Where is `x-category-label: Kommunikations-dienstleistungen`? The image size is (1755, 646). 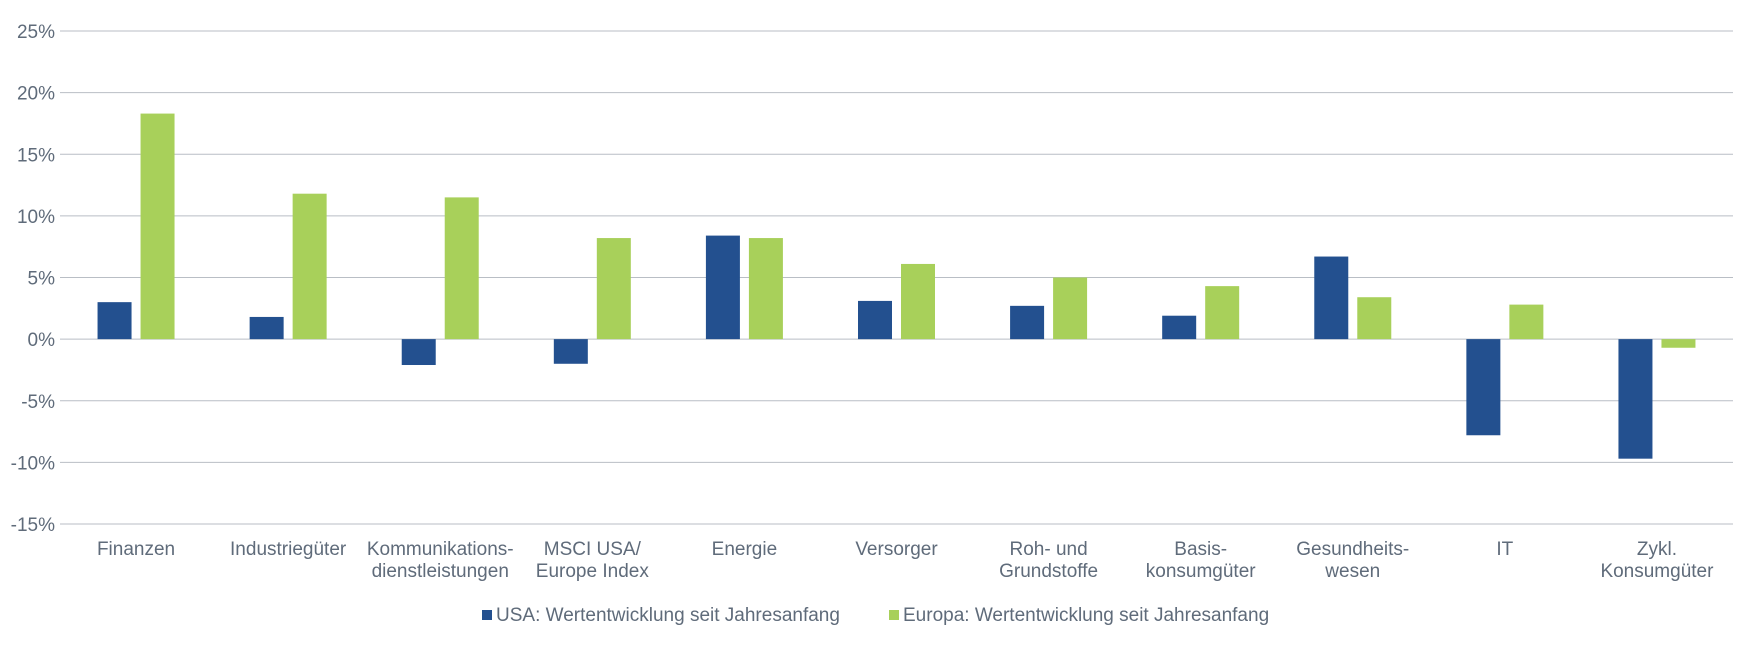
x-category-label: Kommunikations-dienstleistungen is located at coordinates (440, 560).